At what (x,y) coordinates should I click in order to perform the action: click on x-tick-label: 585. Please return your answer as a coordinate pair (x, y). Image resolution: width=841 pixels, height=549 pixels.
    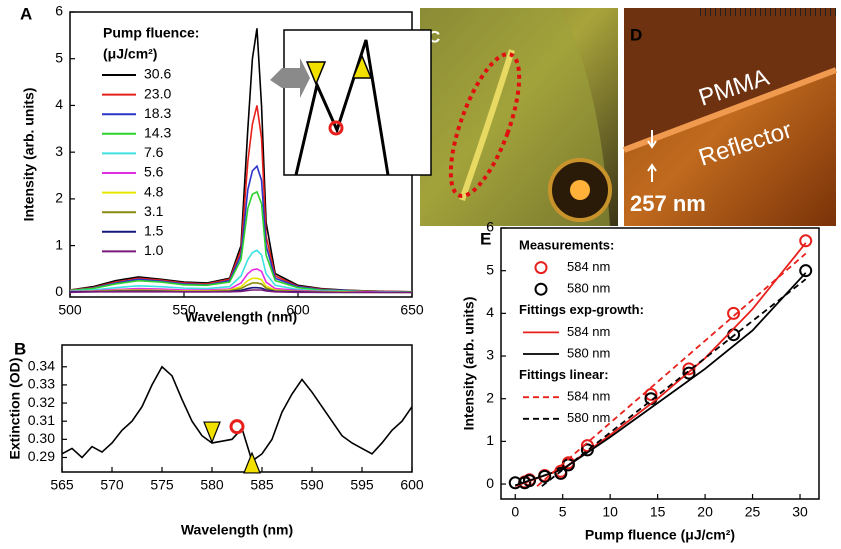
    Looking at the image, I should click on (262, 485).